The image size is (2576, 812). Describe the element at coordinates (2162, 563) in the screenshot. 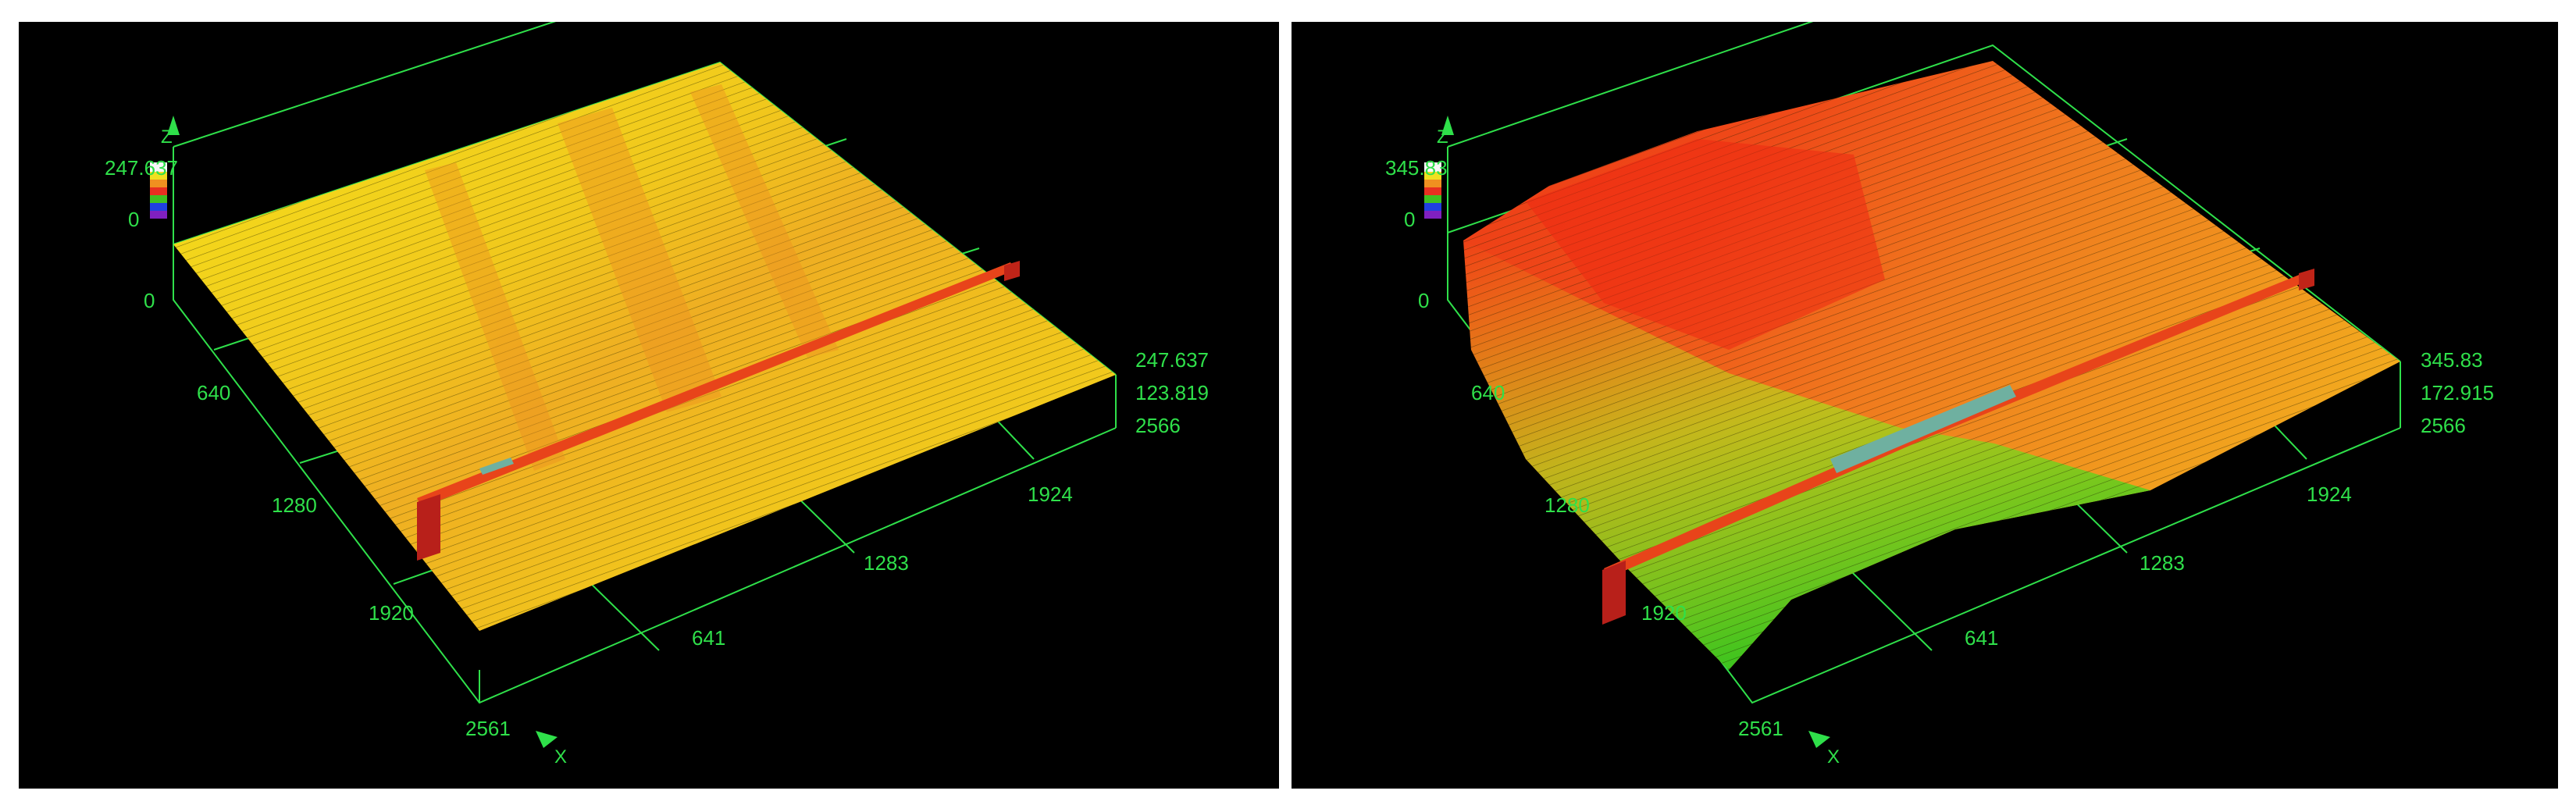

I see `x-tick-label-right: 1283` at that location.